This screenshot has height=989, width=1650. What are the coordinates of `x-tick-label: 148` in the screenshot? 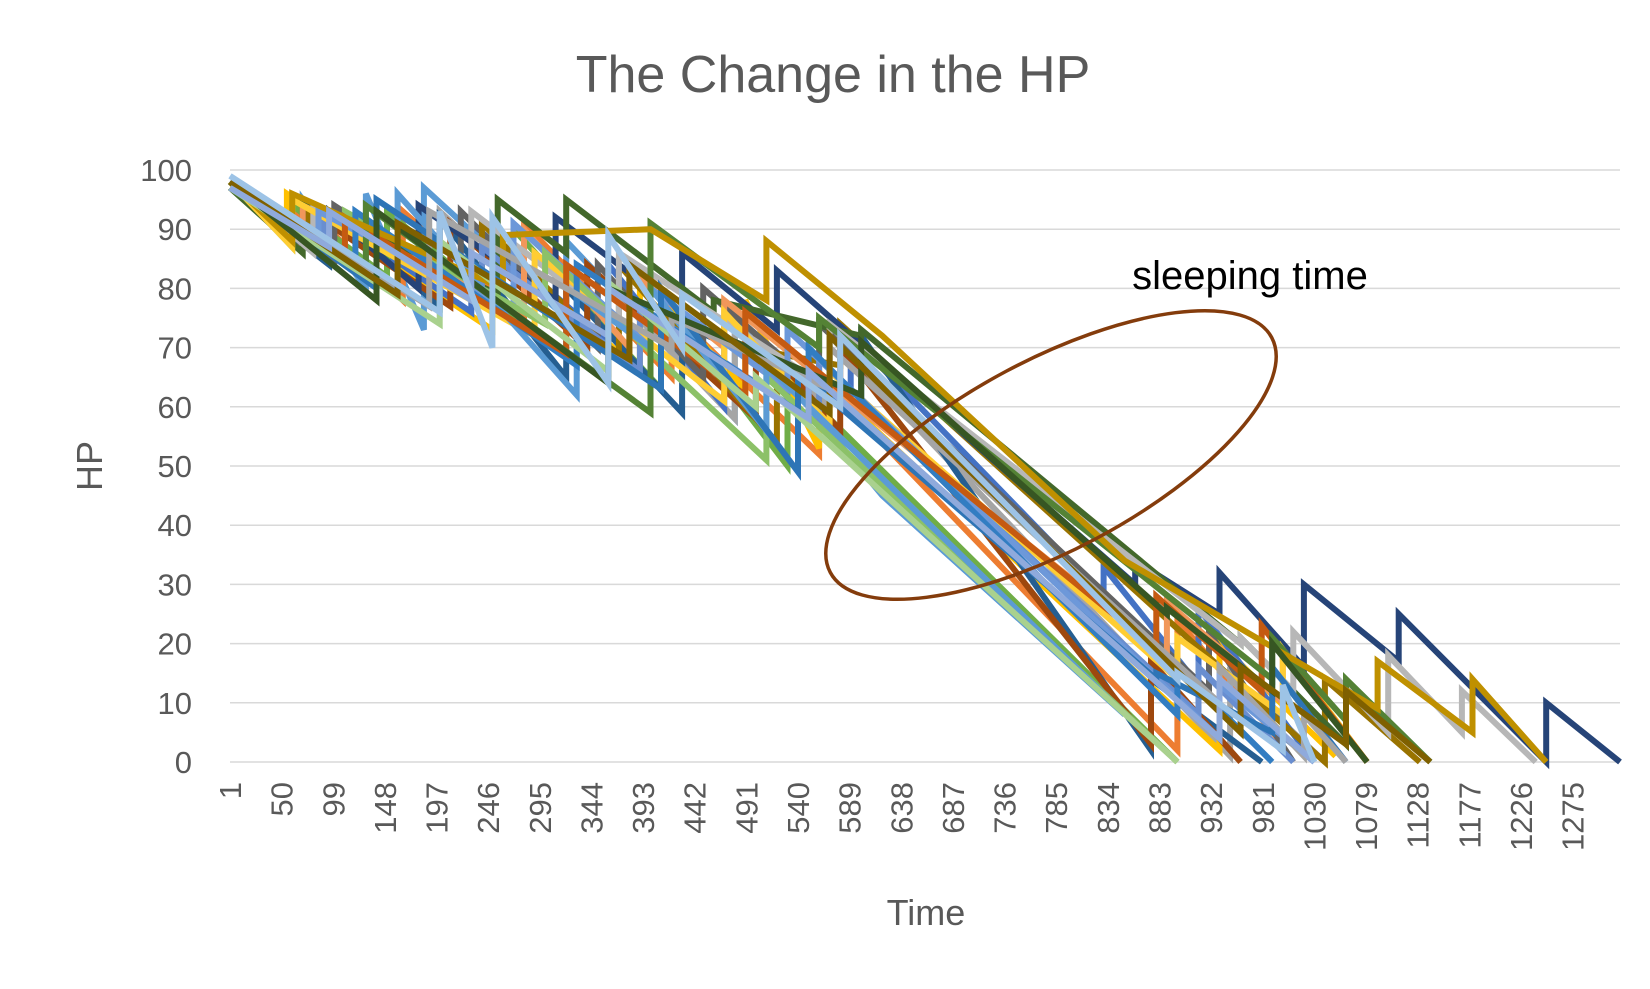 It's located at (385, 808).